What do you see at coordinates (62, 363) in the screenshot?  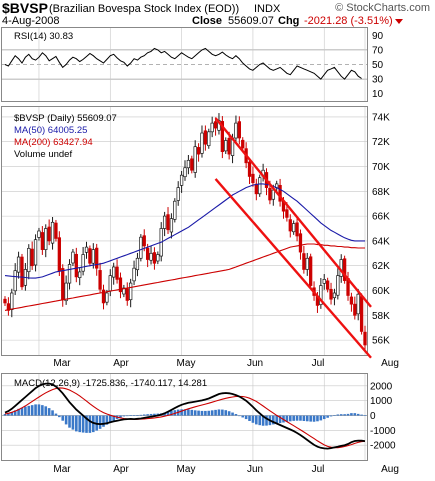 I see `price-month-label: Mar` at bounding box center [62, 363].